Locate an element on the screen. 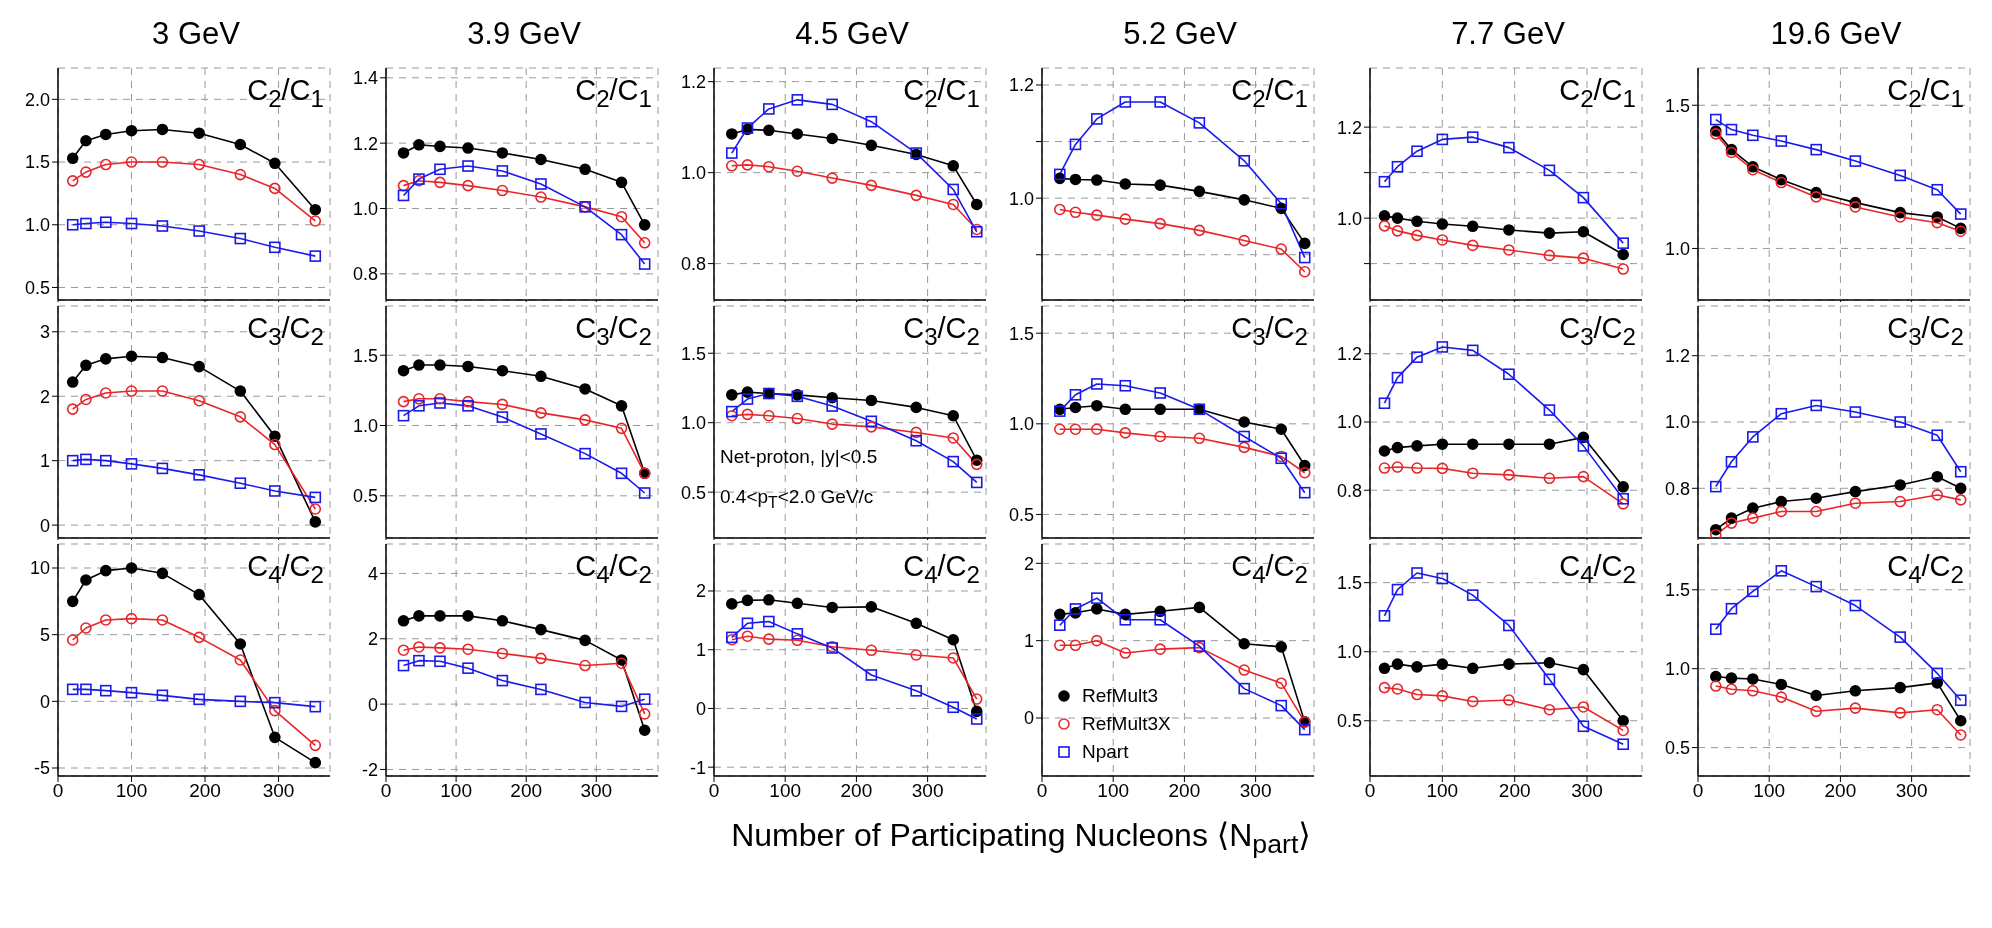 This screenshot has width=1992, height=928. legend-label: Npart is located at coordinates (1105, 752).